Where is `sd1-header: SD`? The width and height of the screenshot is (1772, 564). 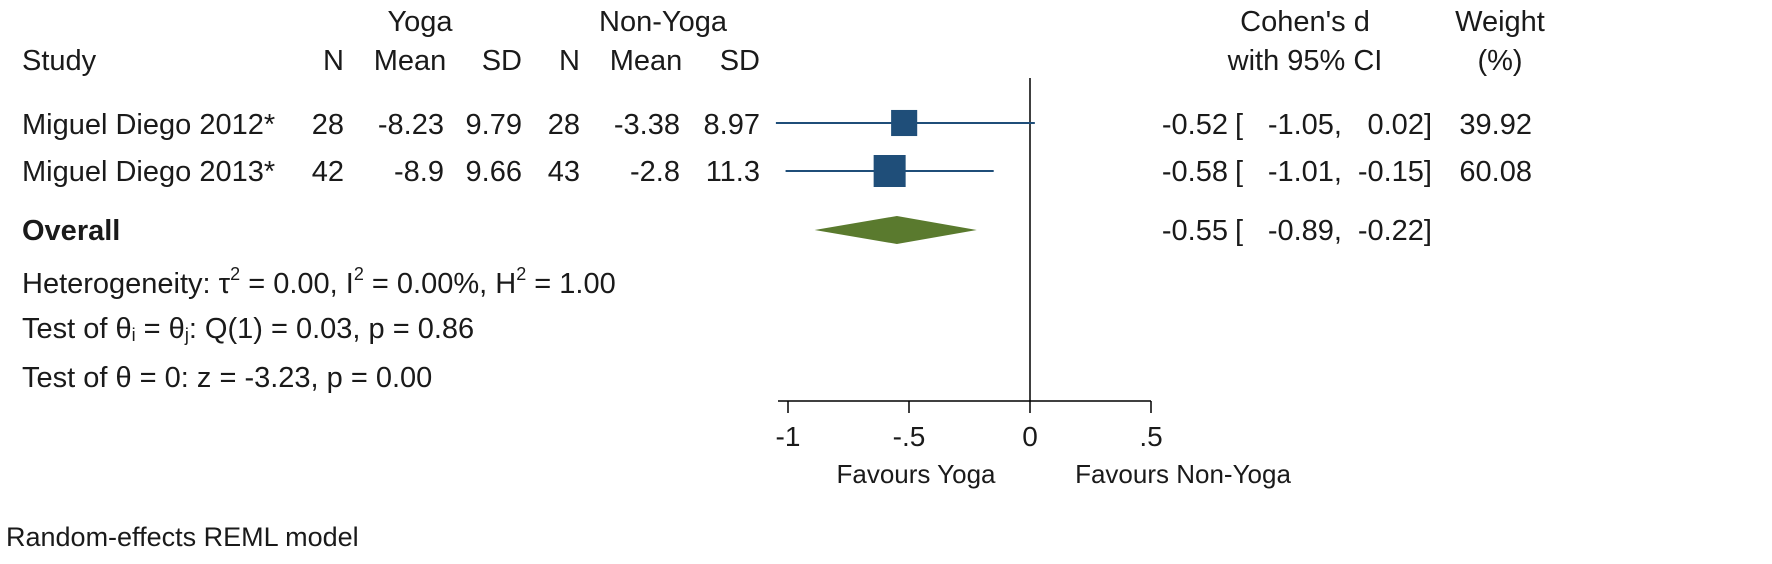
sd1-header: SD is located at coordinates (501, 61).